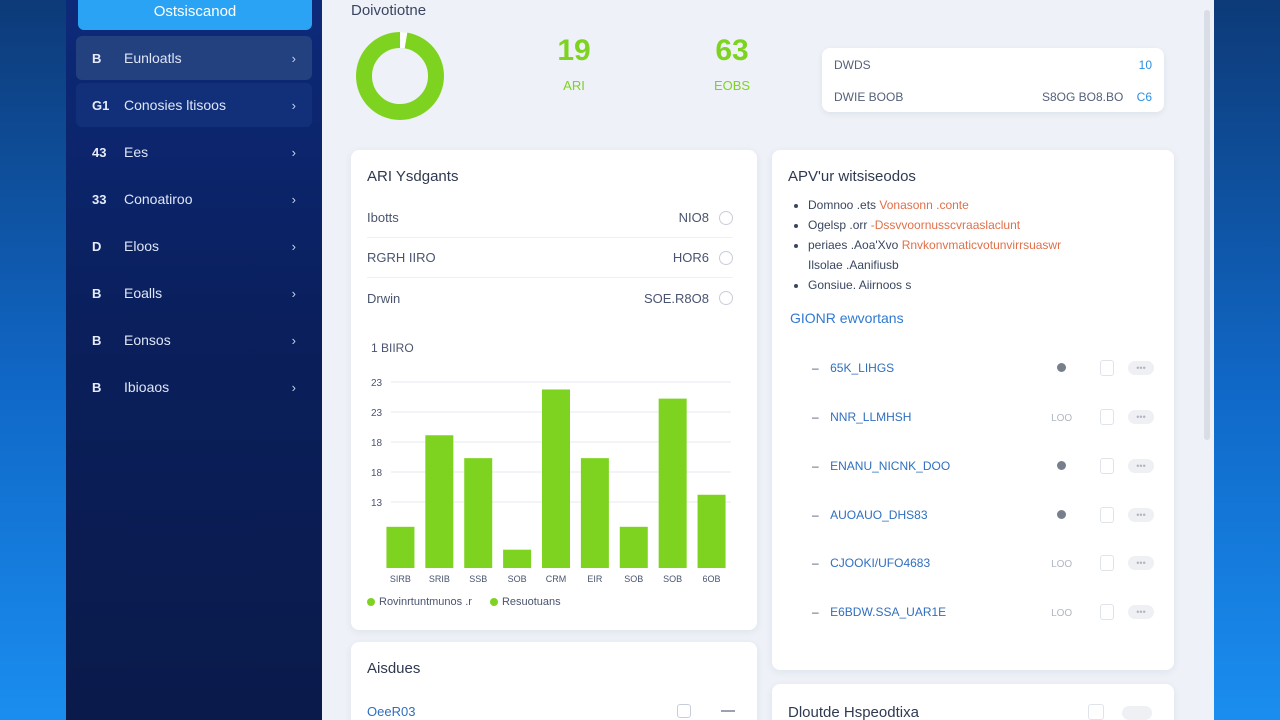 This screenshot has height=720, width=1280. Describe the element at coordinates (391, 711) in the screenshot. I see `bottom-row-label: OeeR03` at that location.